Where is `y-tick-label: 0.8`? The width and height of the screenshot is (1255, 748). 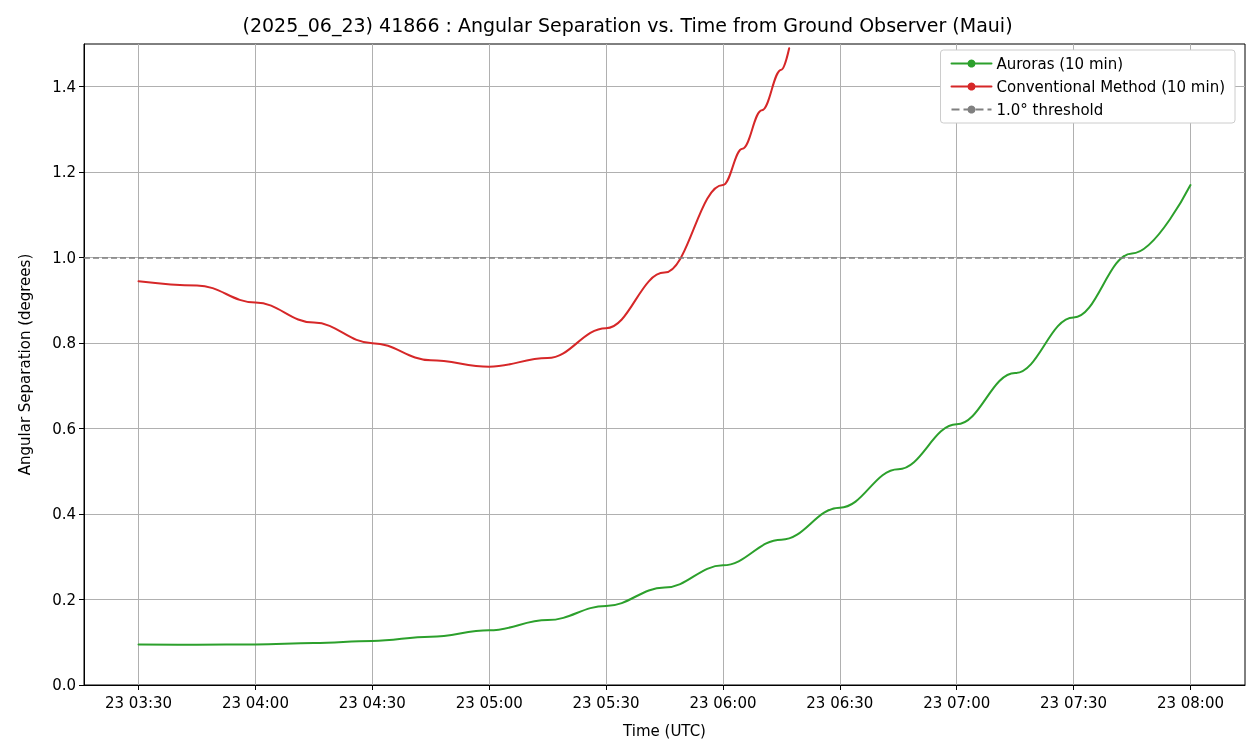 y-tick-label: 0.8 is located at coordinates (64, 343).